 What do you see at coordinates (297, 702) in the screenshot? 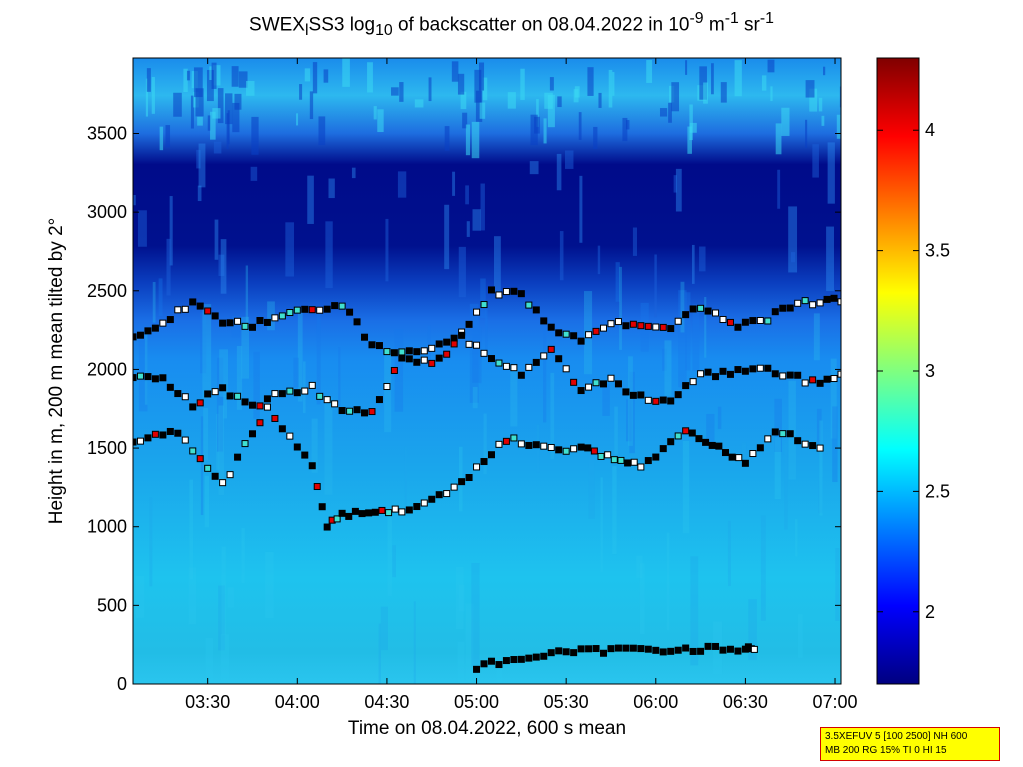
I see `x-tick-label: 04:00` at bounding box center [297, 702].